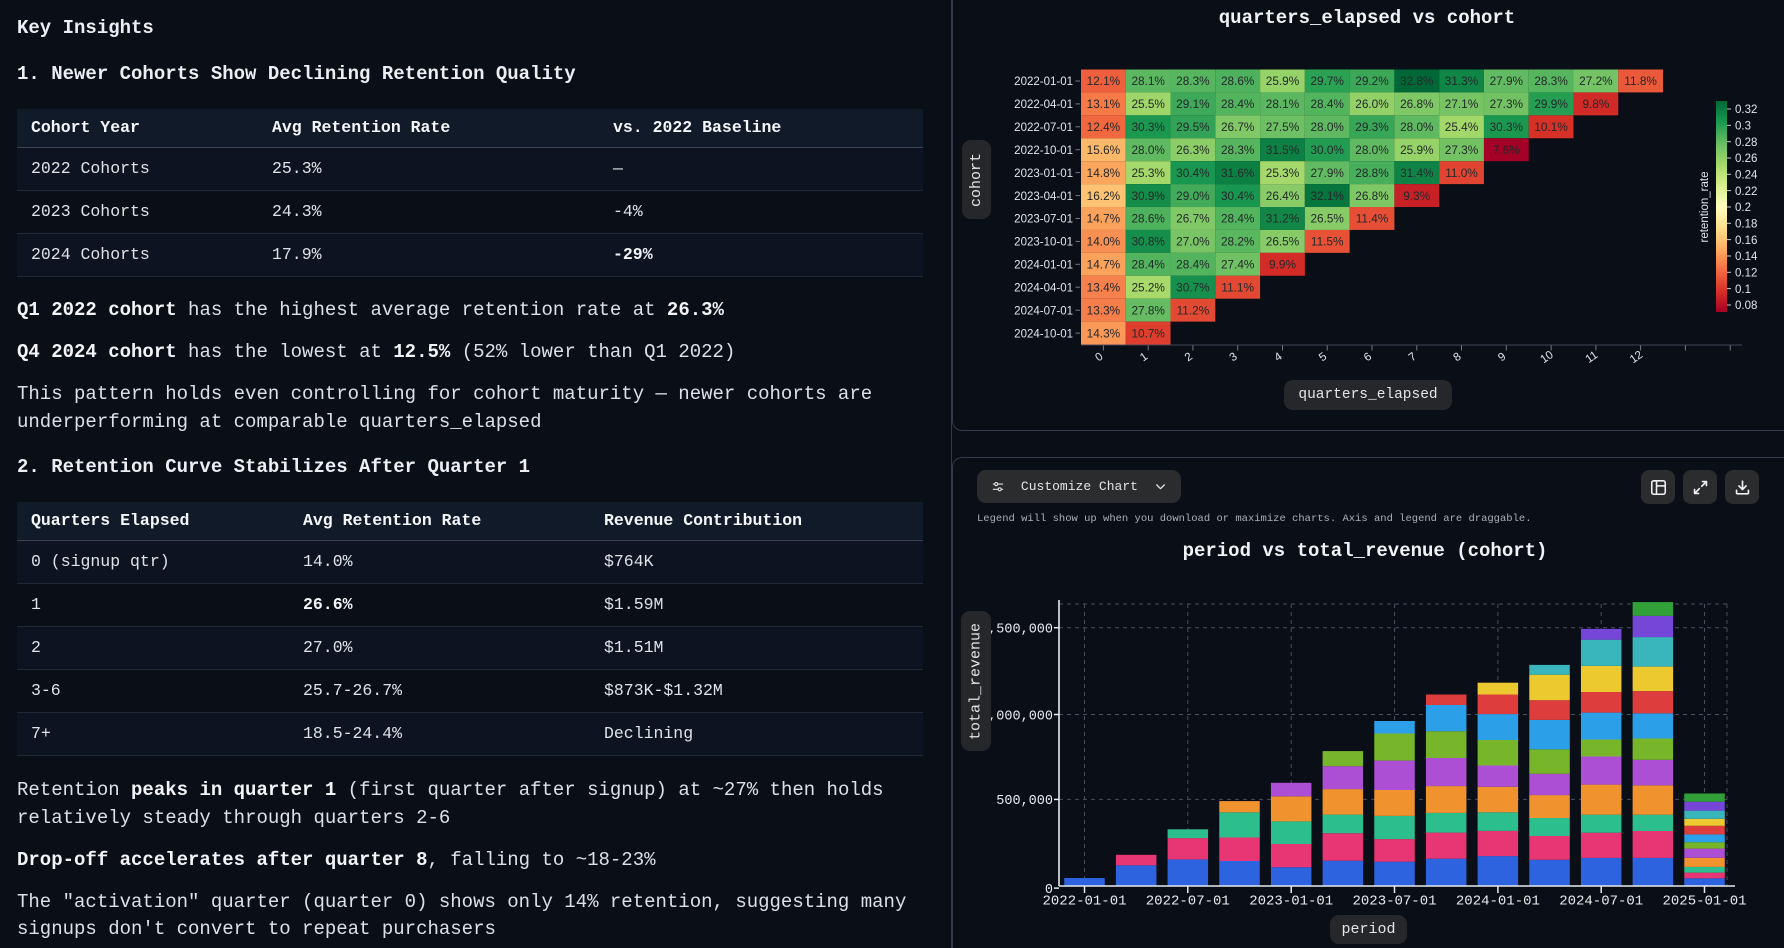 The height and width of the screenshot is (948, 1784). I want to click on svg-text: 2022-10-01, so click(1043, 151).